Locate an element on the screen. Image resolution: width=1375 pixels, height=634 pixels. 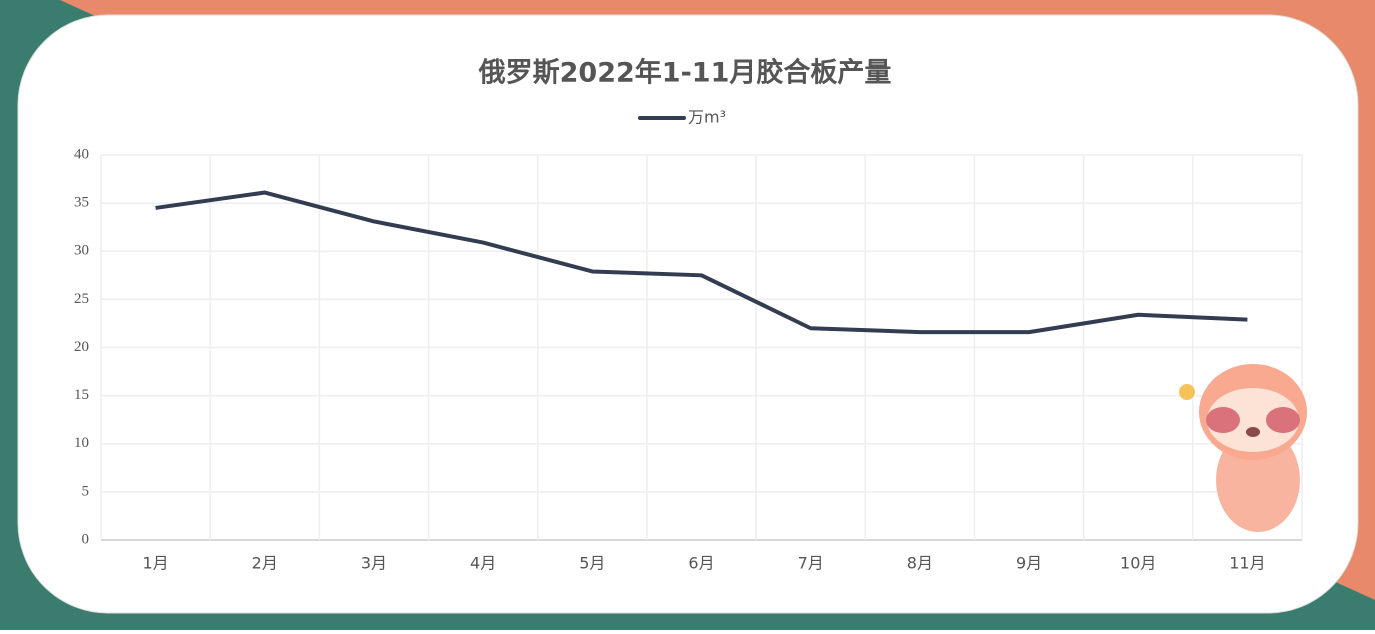
x-tick-label: 7月 is located at coordinates (811, 563).